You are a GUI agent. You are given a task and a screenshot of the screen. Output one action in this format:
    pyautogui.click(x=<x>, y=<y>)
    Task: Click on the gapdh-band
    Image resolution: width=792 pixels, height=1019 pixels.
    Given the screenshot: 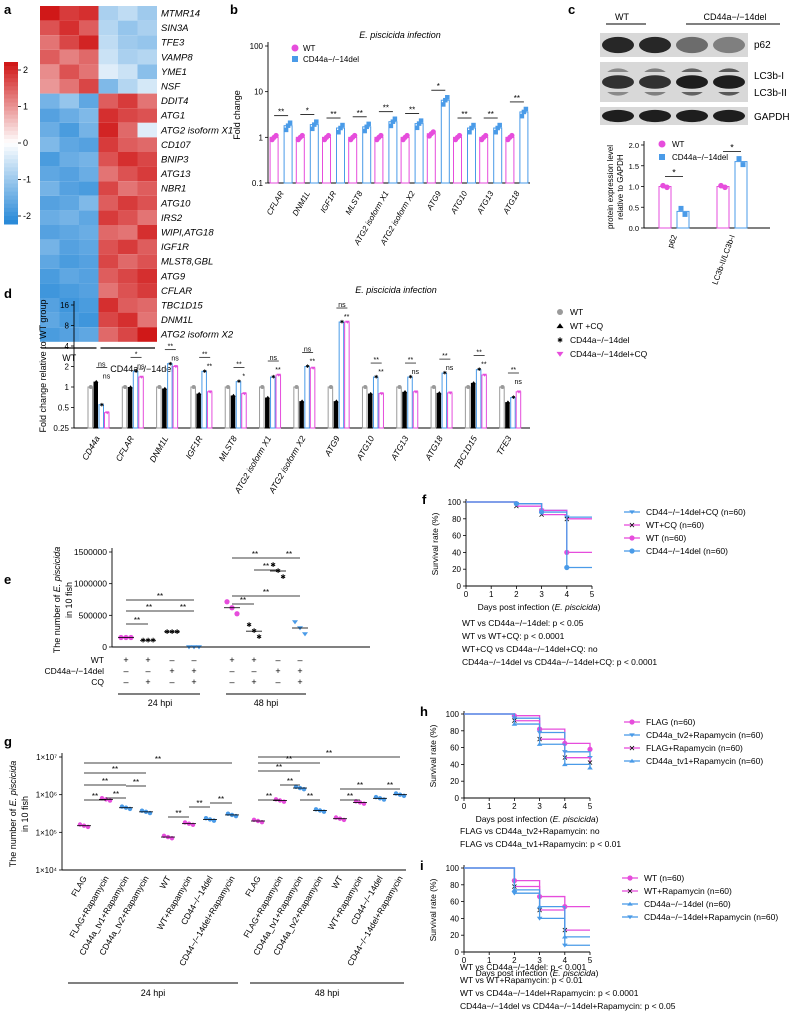 What is the action you would take?
    pyautogui.click(x=692, y=116)
    